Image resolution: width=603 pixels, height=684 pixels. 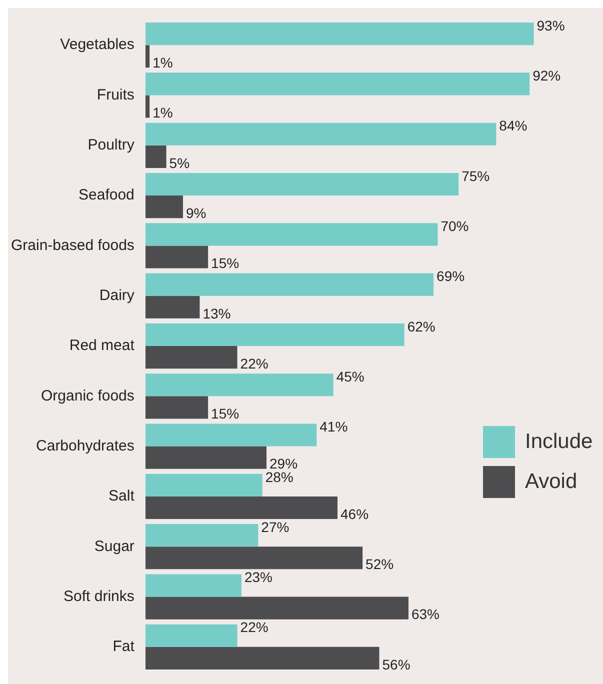 What do you see at coordinates (196, 212) in the screenshot?
I see `data-label: 9%` at bounding box center [196, 212].